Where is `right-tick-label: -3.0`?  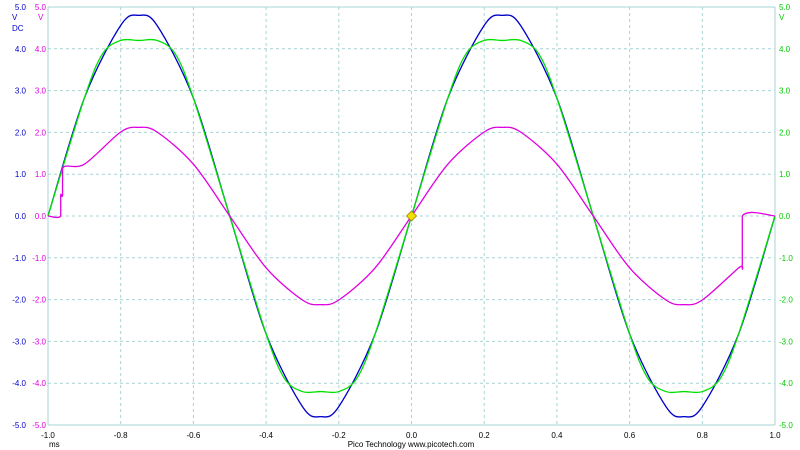
right-tick-label: -3.0 is located at coordinates (786, 341).